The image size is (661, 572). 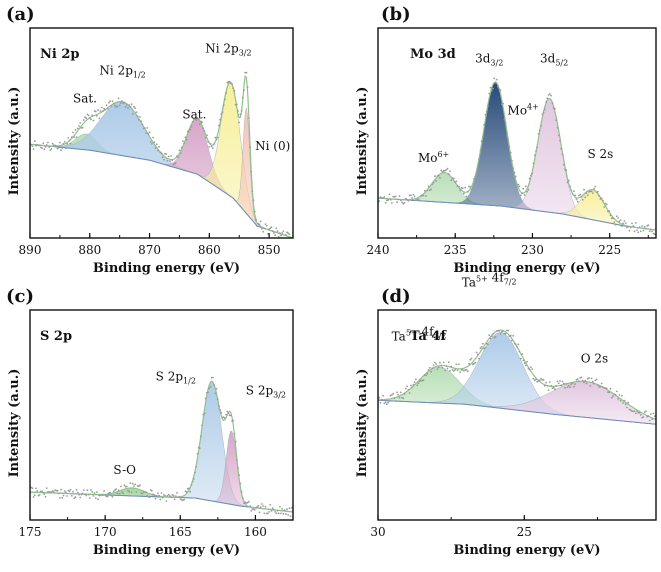 I want to click on peak-label: 3d5/2, so click(x=554, y=59).